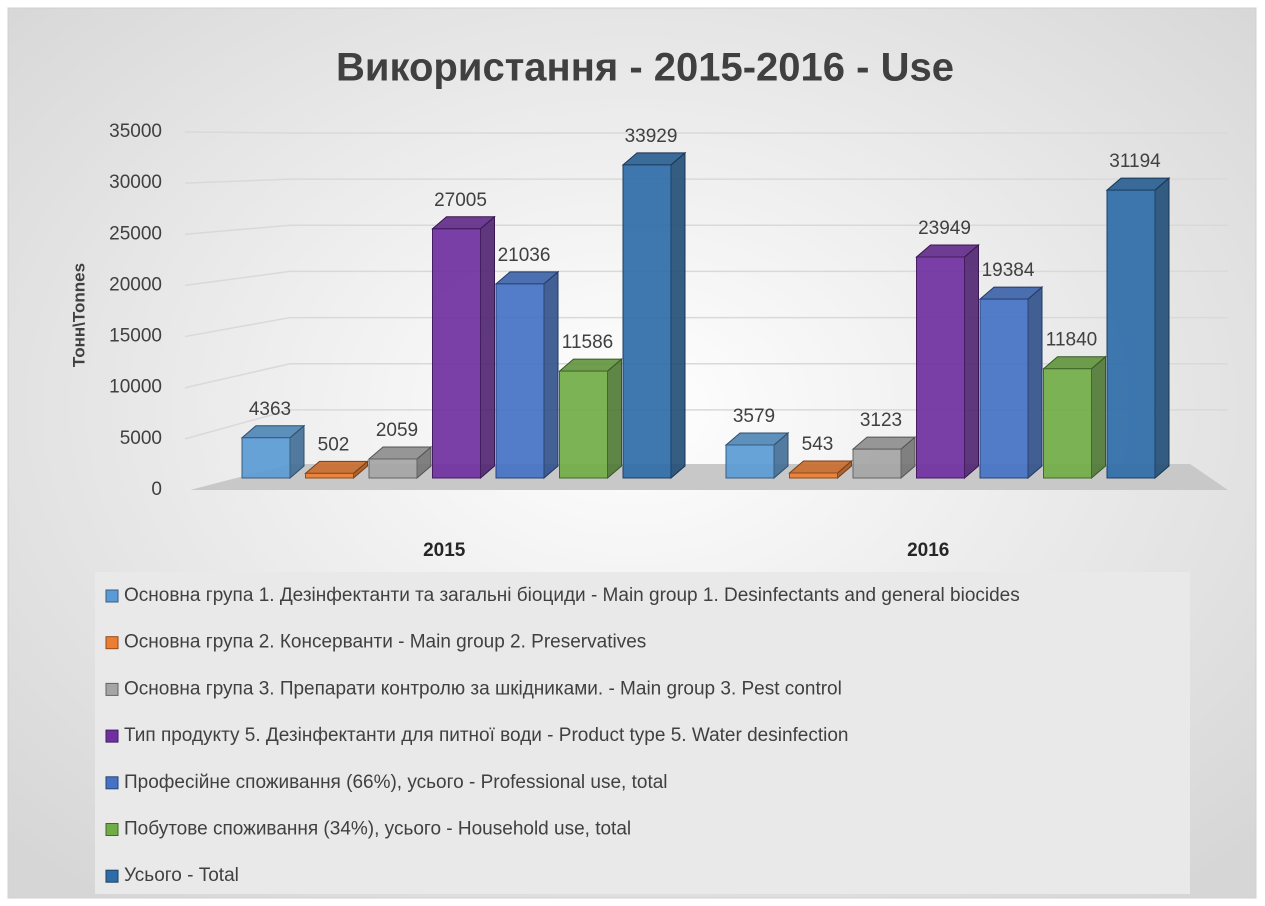  What do you see at coordinates (645, 68) in the screenshot?
I see `chart-title: Використання - 2015-2016 - Use` at bounding box center [645, 68].